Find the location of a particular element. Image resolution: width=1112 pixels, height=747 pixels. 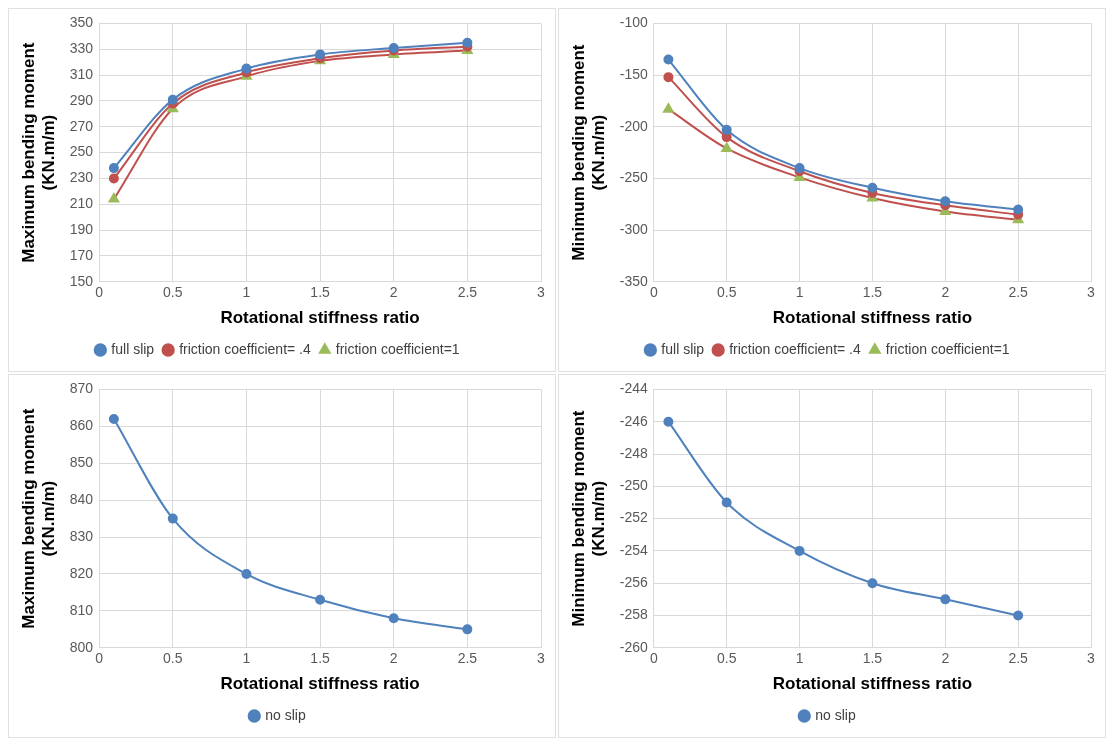

y-tick-label: 150 is located at coordinates (81, 280).